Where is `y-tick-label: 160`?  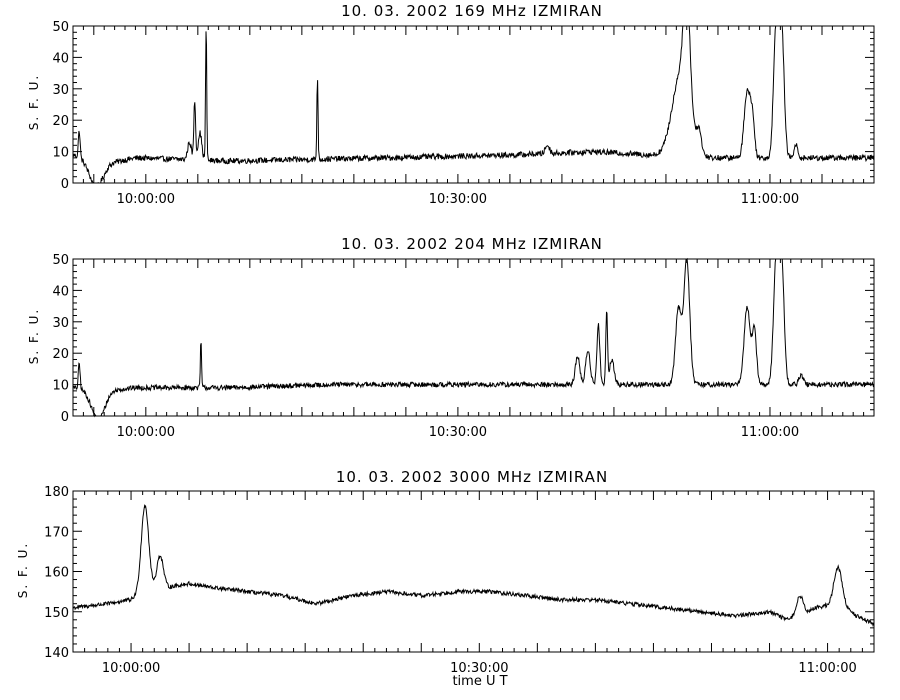 y-tick-label: 160 is located at coordinates (56, 573).